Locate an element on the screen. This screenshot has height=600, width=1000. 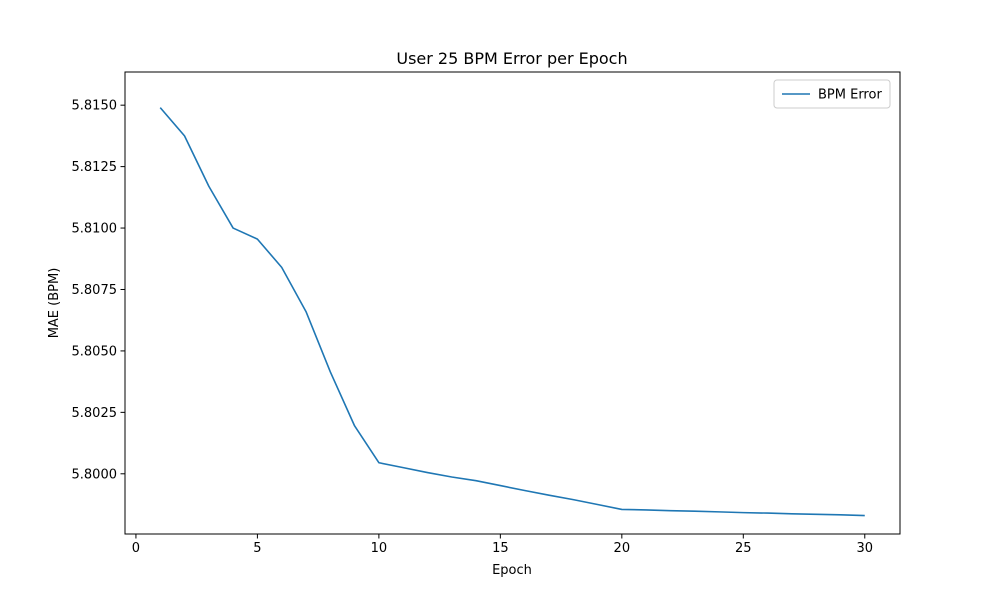
y-tick-label: 5.8050 is located at coordinates (95, 351).